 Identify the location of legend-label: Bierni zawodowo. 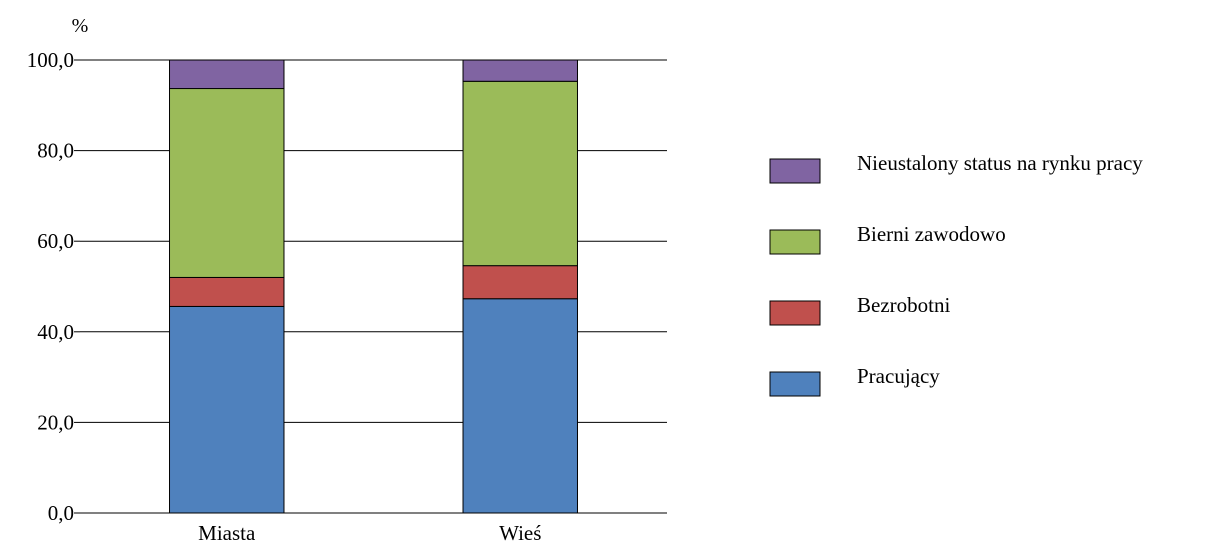
(931, 234).